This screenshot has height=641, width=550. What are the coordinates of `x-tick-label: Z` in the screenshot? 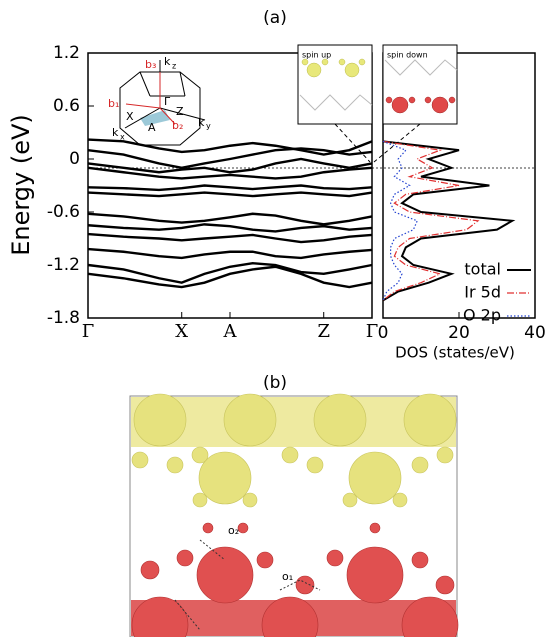 It's located at (323, 331).